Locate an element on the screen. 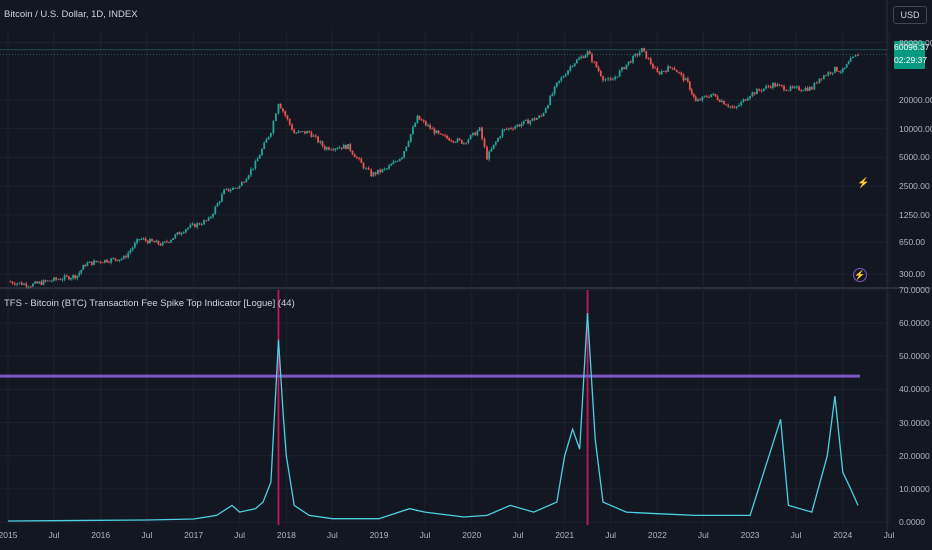 Image resolution: width=932 pixels, height=550 pixels. indicator-tick-label: 50.0000 is located at coordinates (914, 356).